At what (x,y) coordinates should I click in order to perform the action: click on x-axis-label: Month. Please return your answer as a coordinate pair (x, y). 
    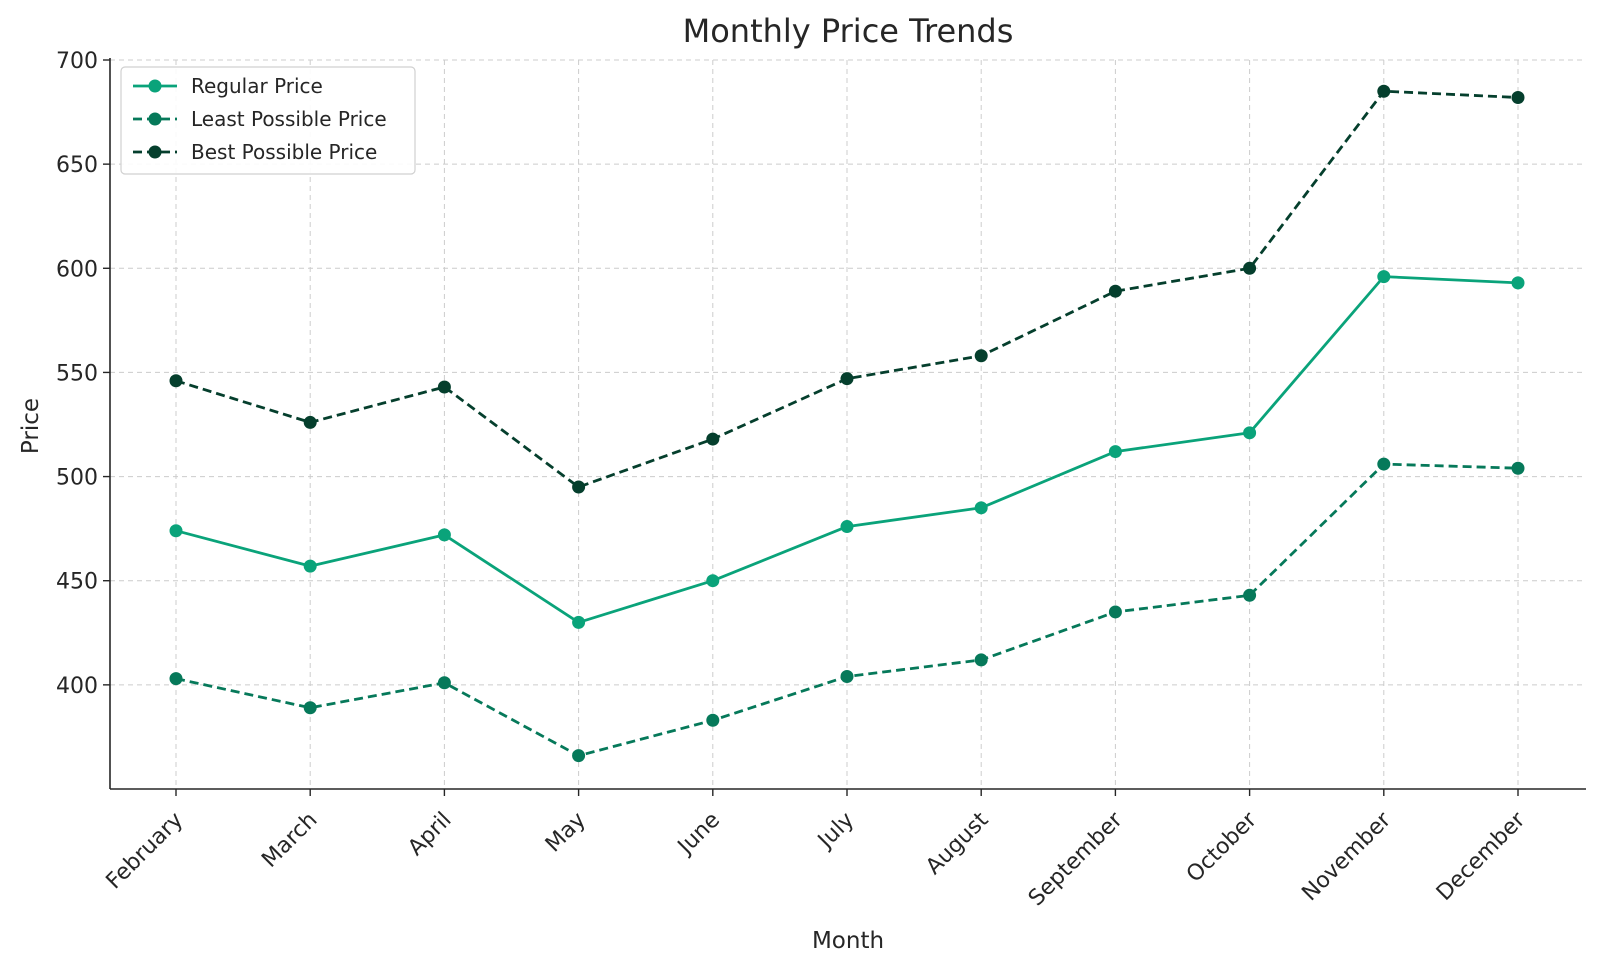
    Looking at the image, I should click on (848, 941).